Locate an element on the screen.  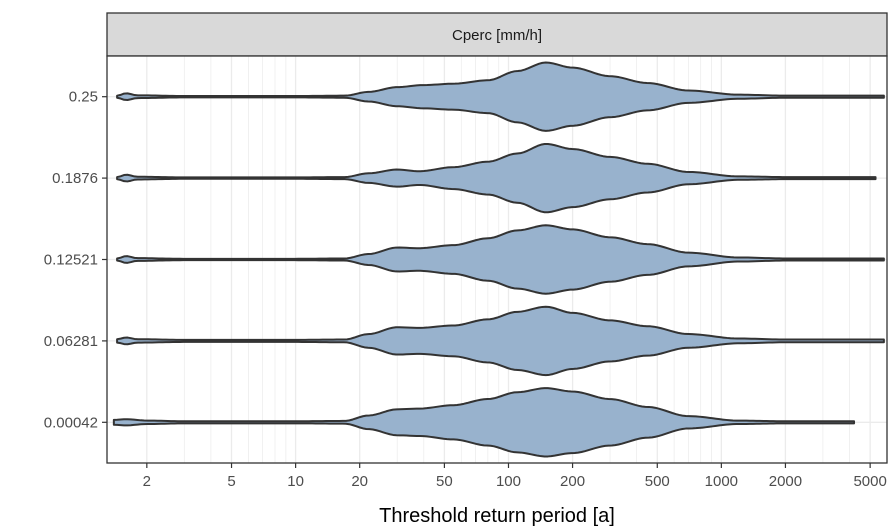
x-tick-label: 200 is located at coordinates (572, 481).